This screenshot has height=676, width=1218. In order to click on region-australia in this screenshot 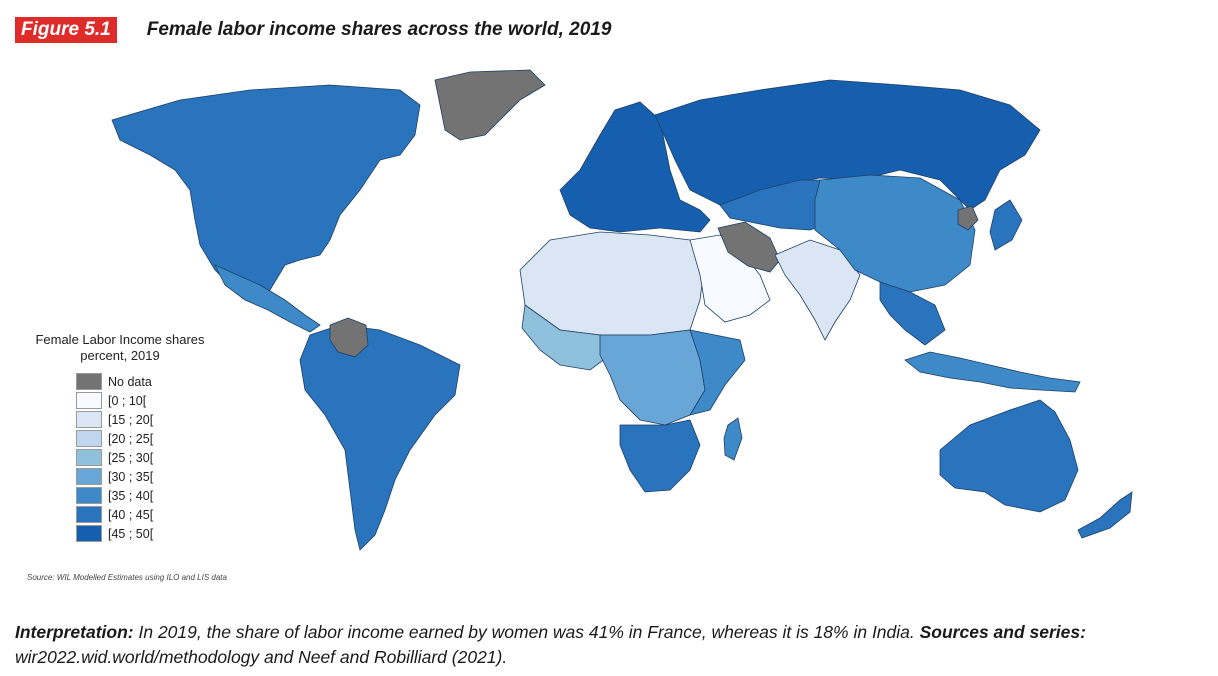, I will do `click(1009, 456)`.